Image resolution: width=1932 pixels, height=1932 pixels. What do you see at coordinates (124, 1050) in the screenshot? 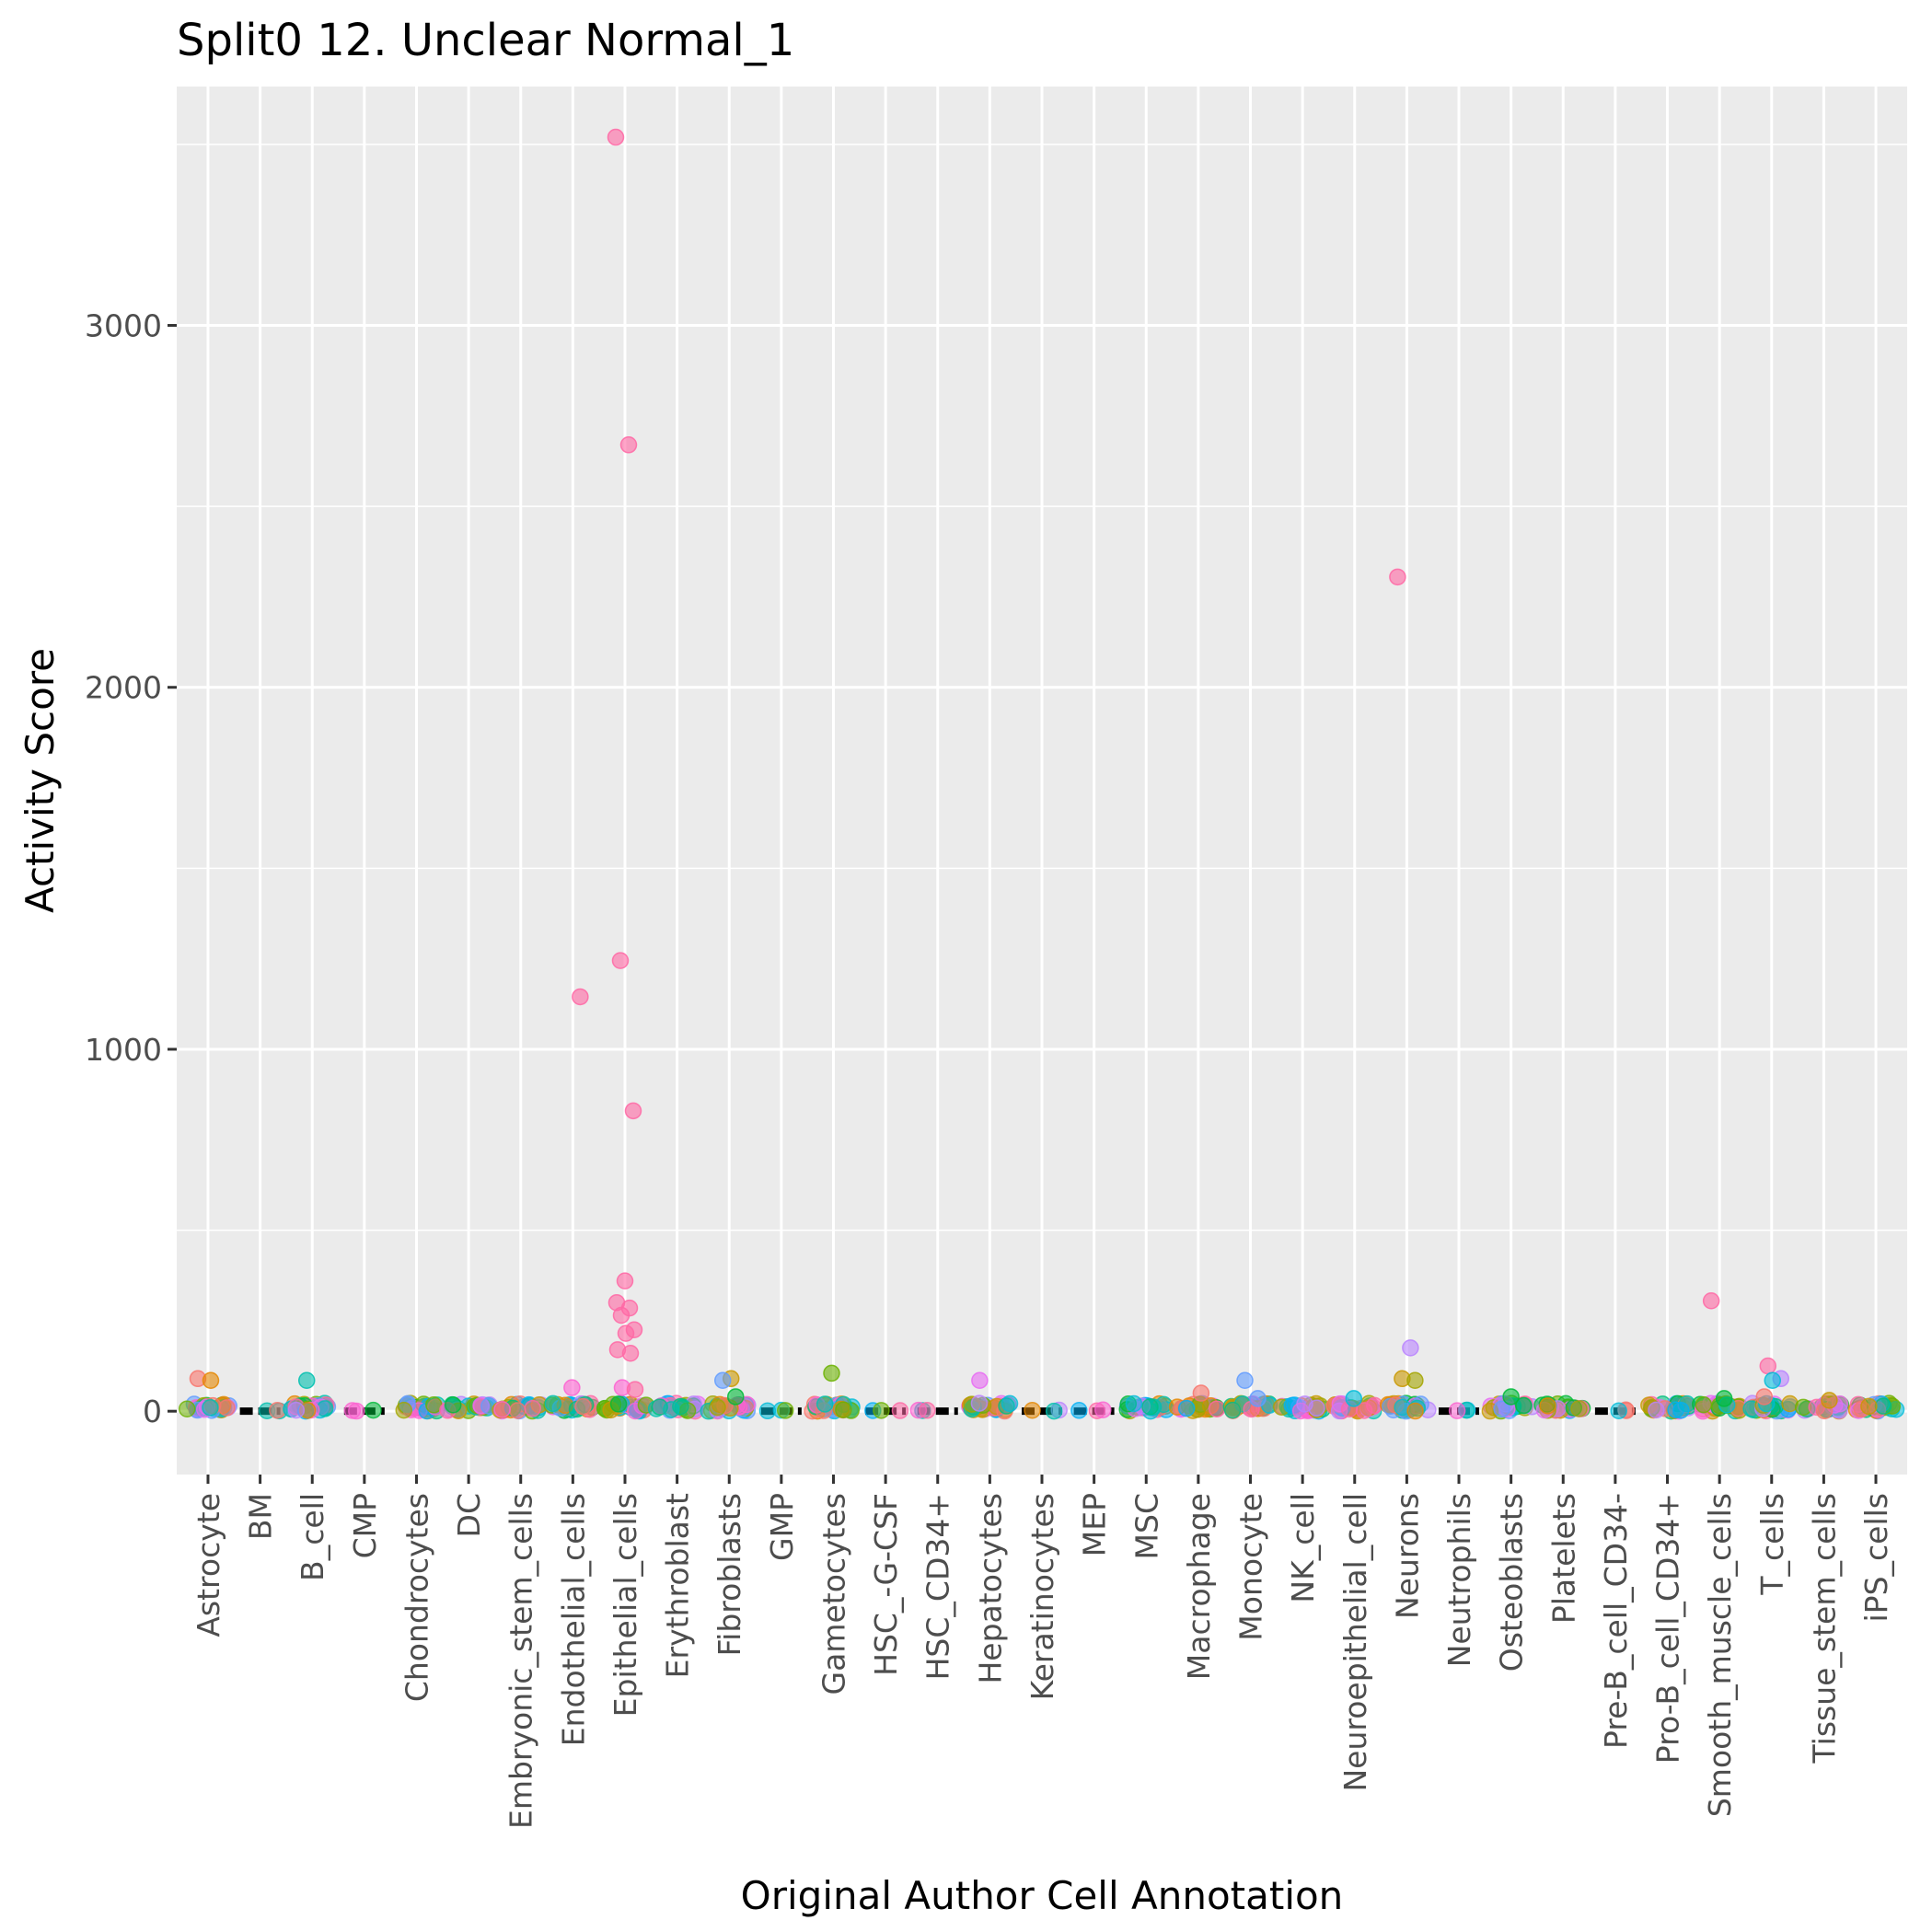
I see `y-tick-label: 1000` at bounding box center [124, 1050].